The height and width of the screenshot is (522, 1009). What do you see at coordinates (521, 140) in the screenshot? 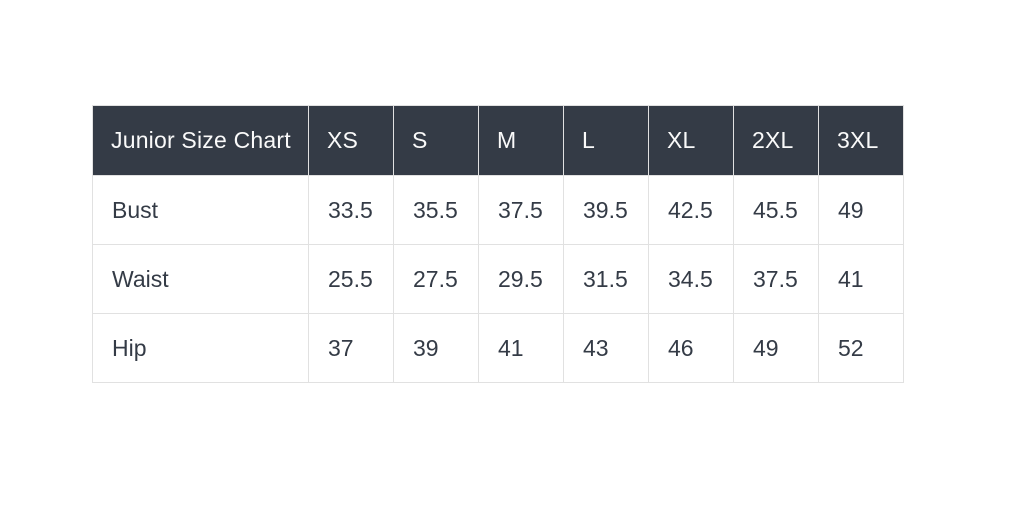
I see `size-column-header-m: M` at bounding box center [521, 140].